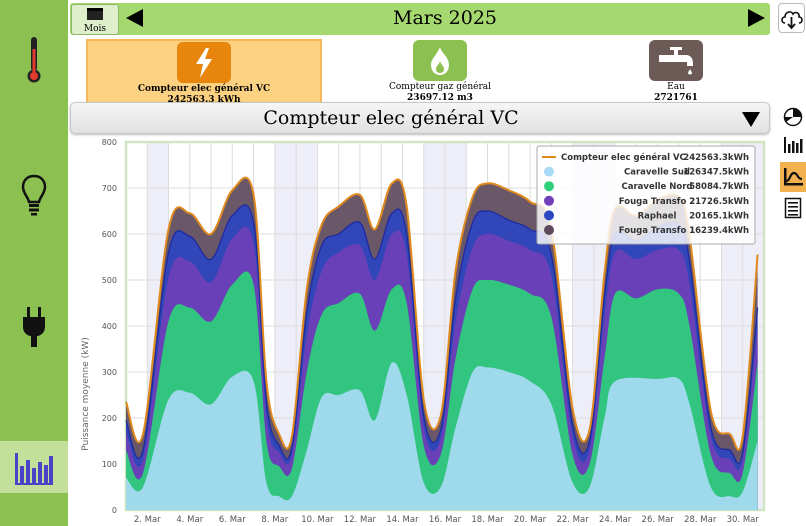 Image resolution: width=806 pixels, height=526 pixels. I want to click on meter-name: Eau, so click(676, 87).